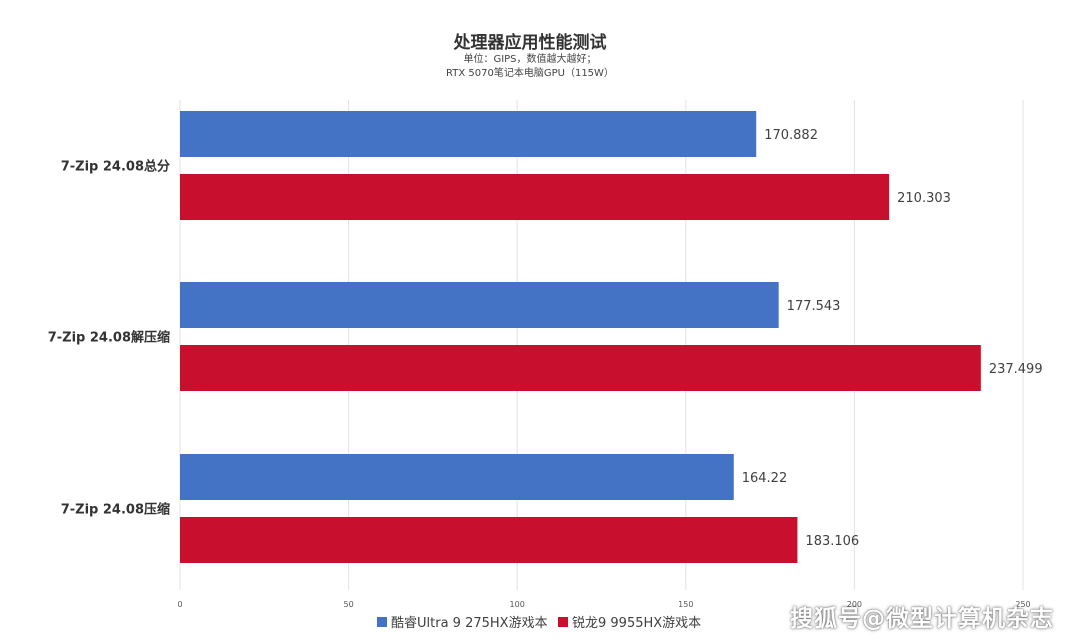 This screenshot has height=643, width=1080. Describe the element at coordinates (115, 510) in the screenshot. I see `category-label: 7-Zip 24.08压缩` at that location.